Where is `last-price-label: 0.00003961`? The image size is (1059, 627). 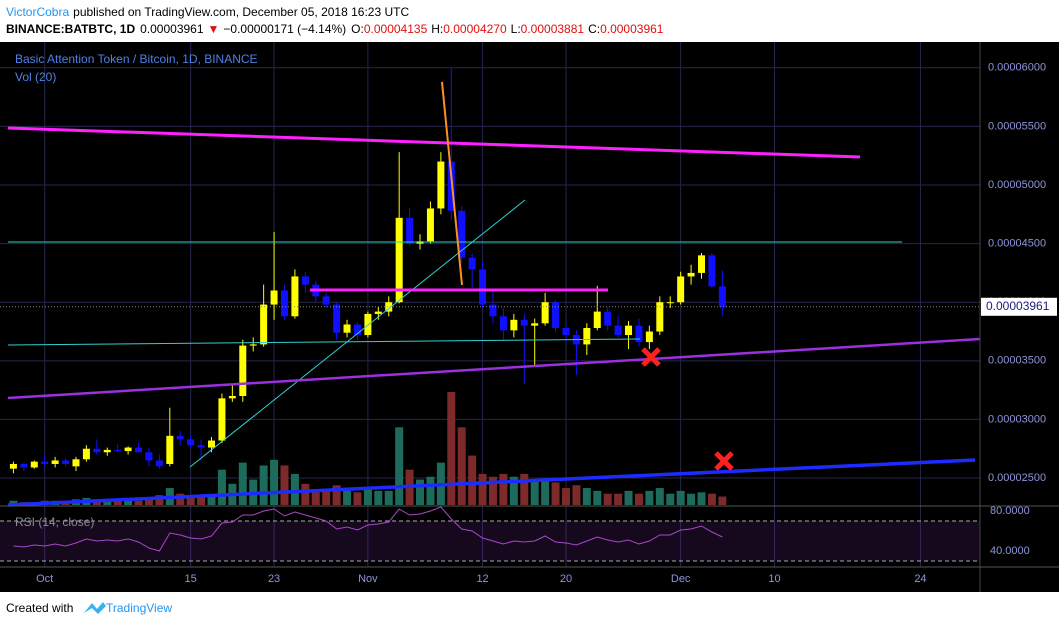
last-price-label: 0.00003961 is located at coordinates (1018, 306).